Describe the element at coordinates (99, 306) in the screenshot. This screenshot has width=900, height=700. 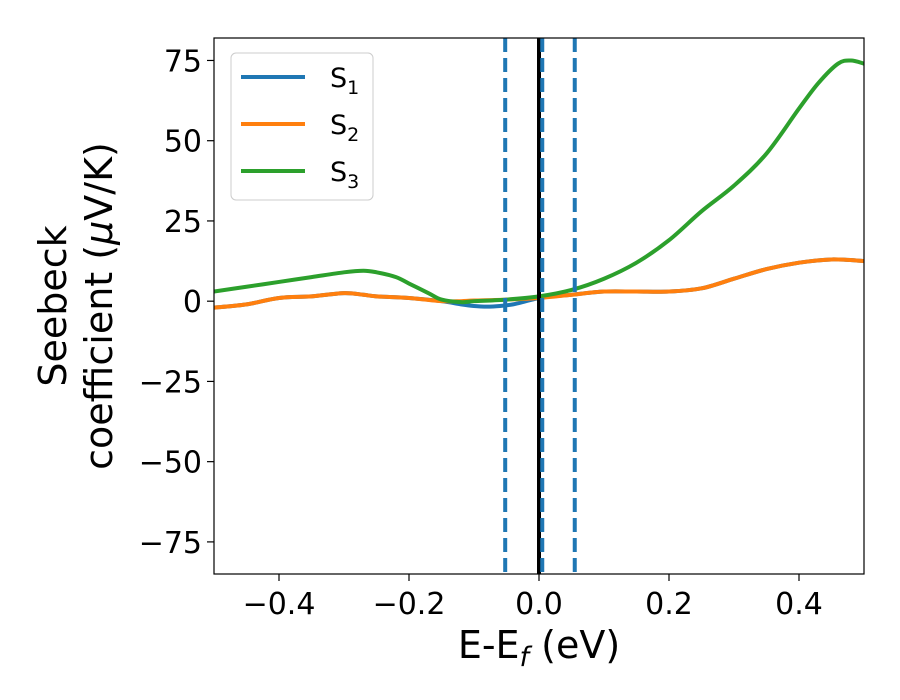
I see `y-axis-label-line2: coefficient (μV/K)` at that location.